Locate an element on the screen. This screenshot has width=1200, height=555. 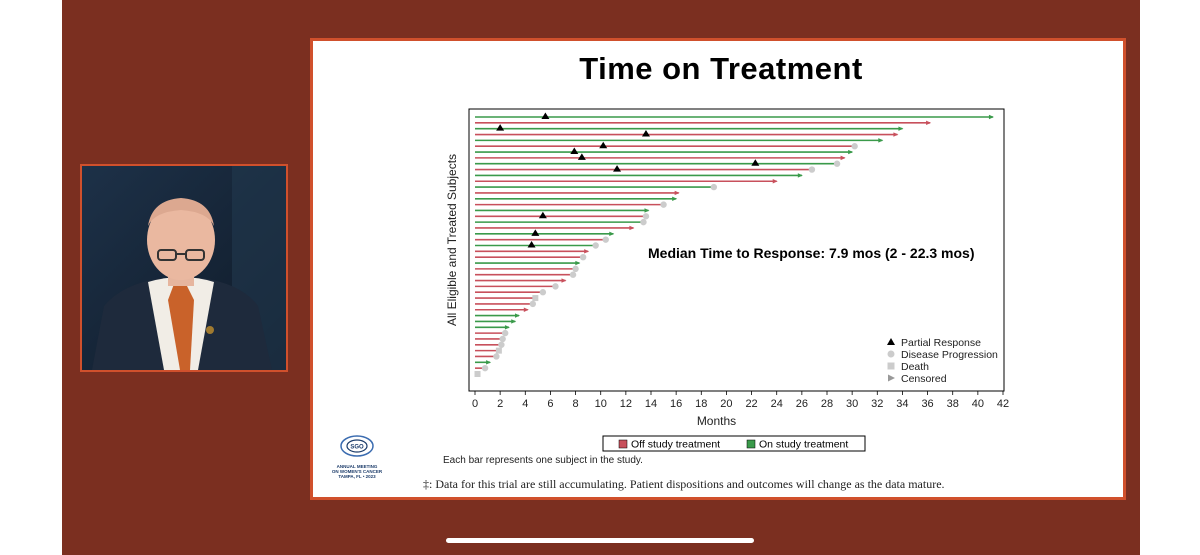
speaker-video is located at coordinates (184, 268).